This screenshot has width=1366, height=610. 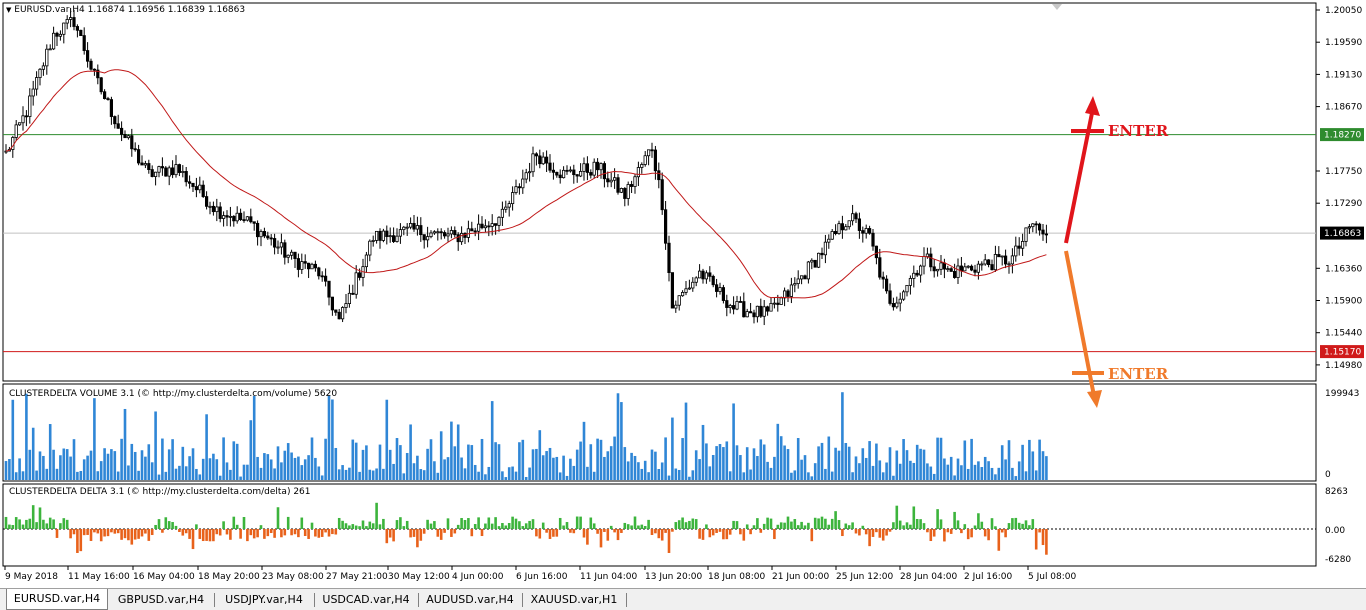 What do you see at coordinates (1084, 170) in the screenshot?
I see `enter-up-arrow` at bounding box center [1084, 170].